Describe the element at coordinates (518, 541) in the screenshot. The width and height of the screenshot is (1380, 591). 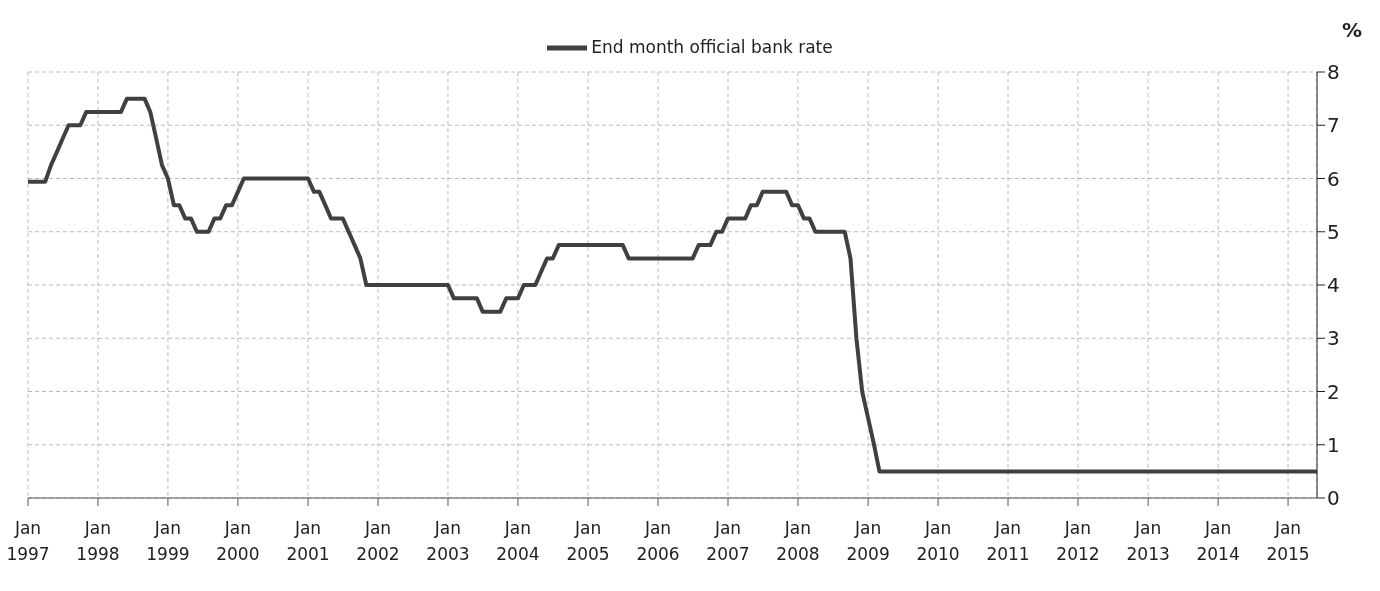
I see `x-tick-label: Jan 2004` at that location.